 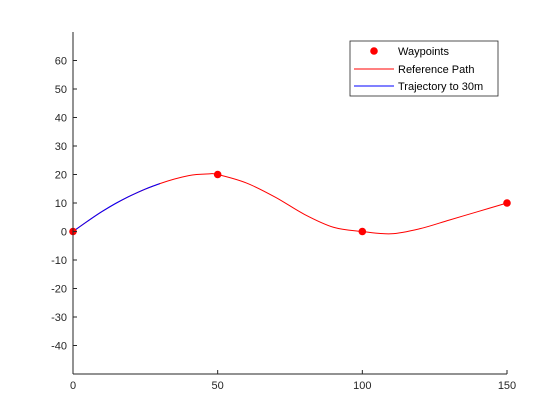 I want to click on y-tick-label: 20, so click(x=61, y=176).